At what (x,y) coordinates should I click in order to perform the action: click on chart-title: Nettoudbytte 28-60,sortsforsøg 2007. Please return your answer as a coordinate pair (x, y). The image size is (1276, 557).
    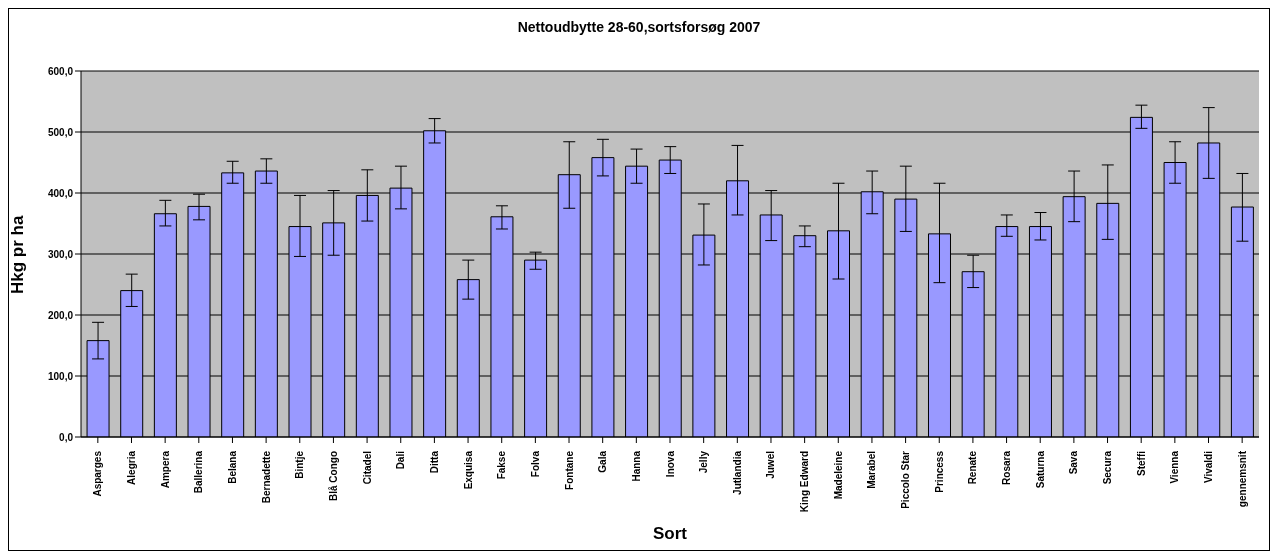
    Looking at the image, I should click on (639, 27).